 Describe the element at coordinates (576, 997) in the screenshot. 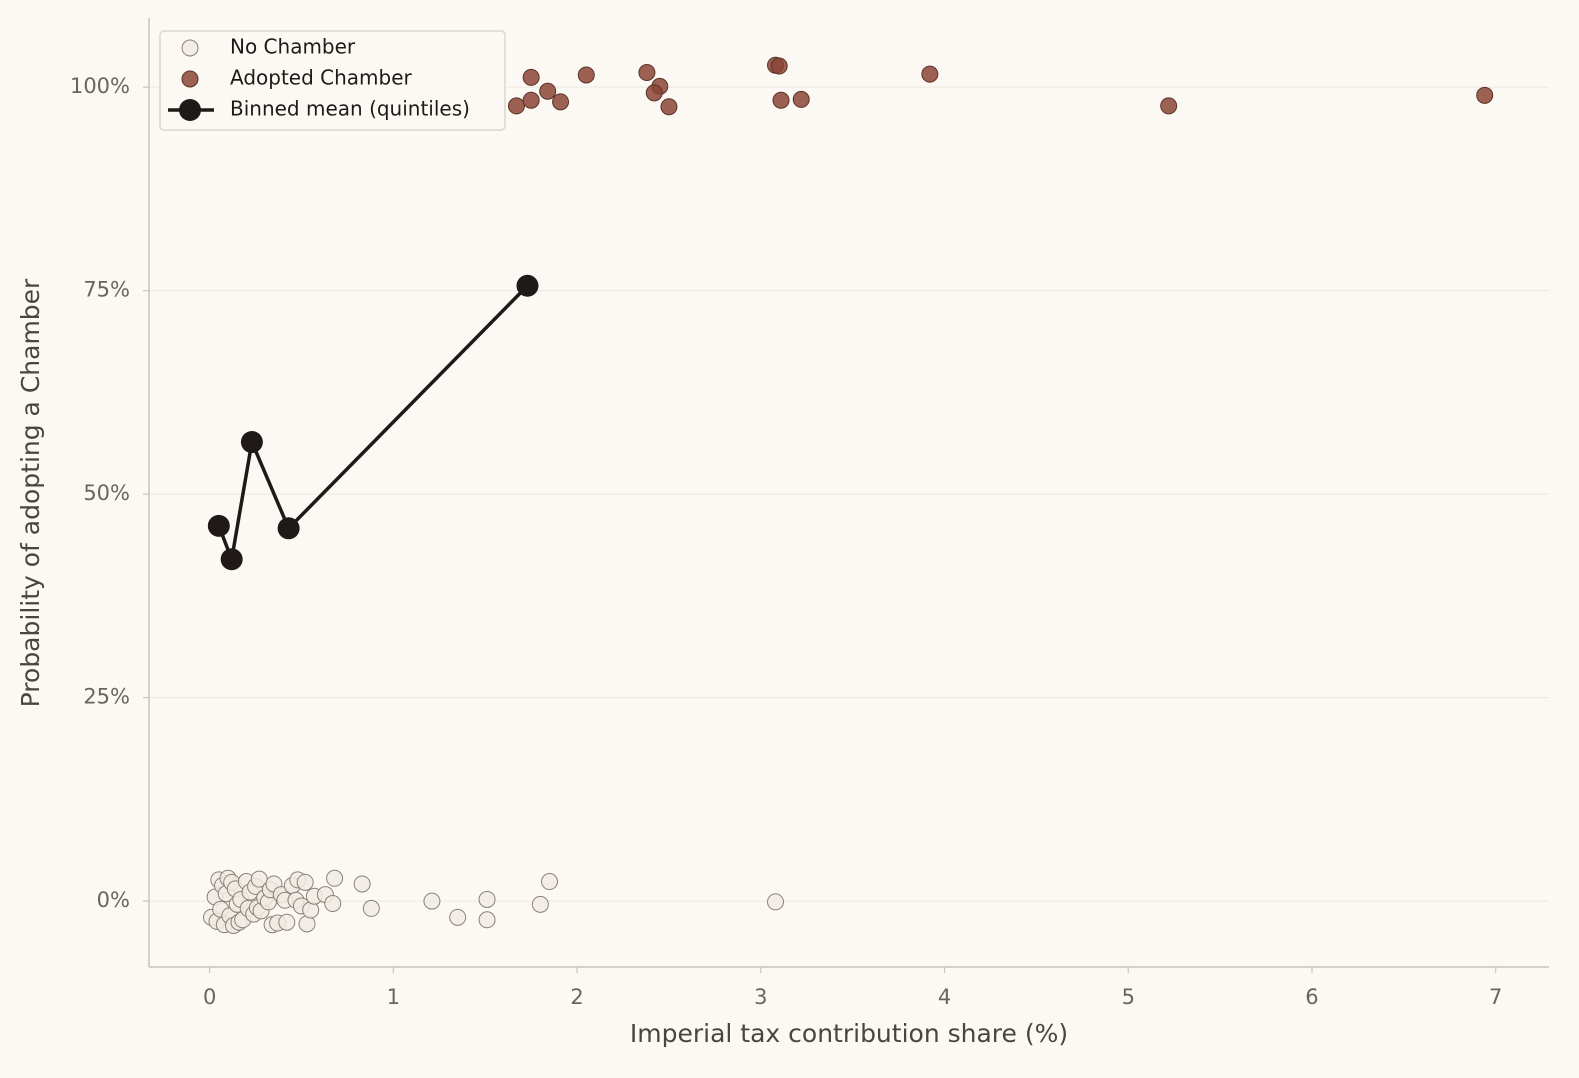

I see `x-tick-label: 2` at that location.